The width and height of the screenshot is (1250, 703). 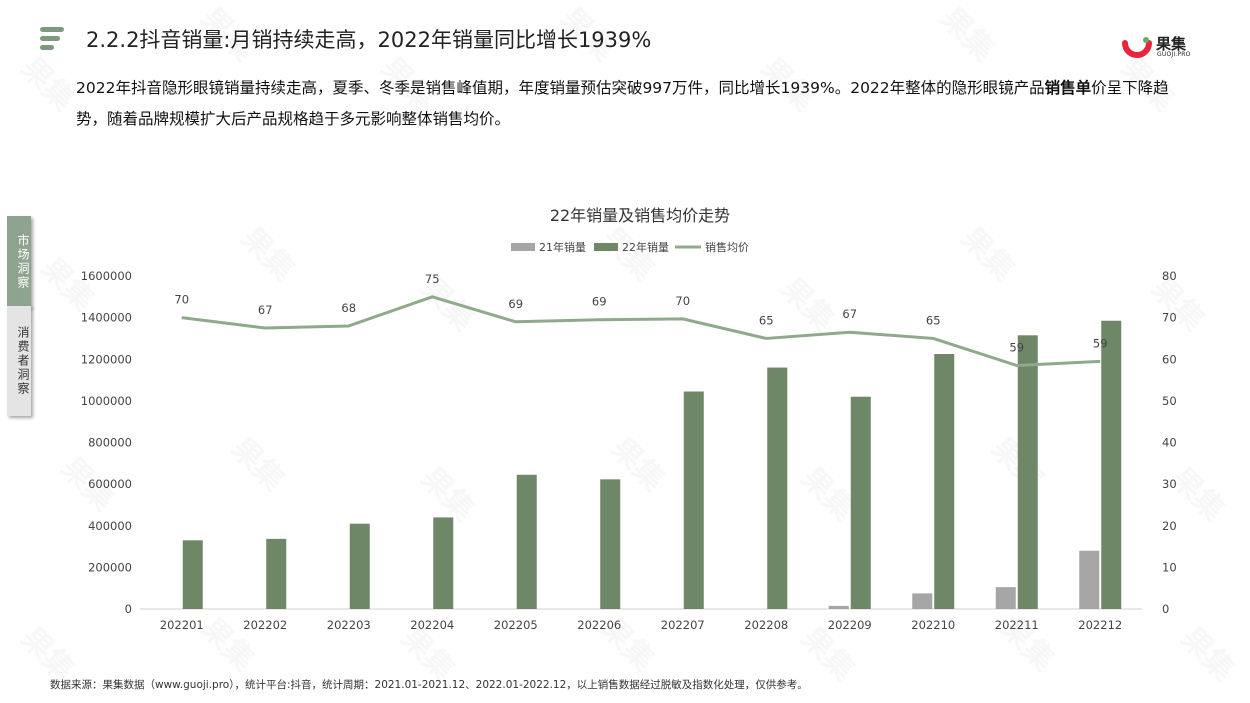 What do you see at coordinates (106, 318) in the screenshot?
I see `left-axis-tick-label: 1400000` at bounding box center [106, 318].